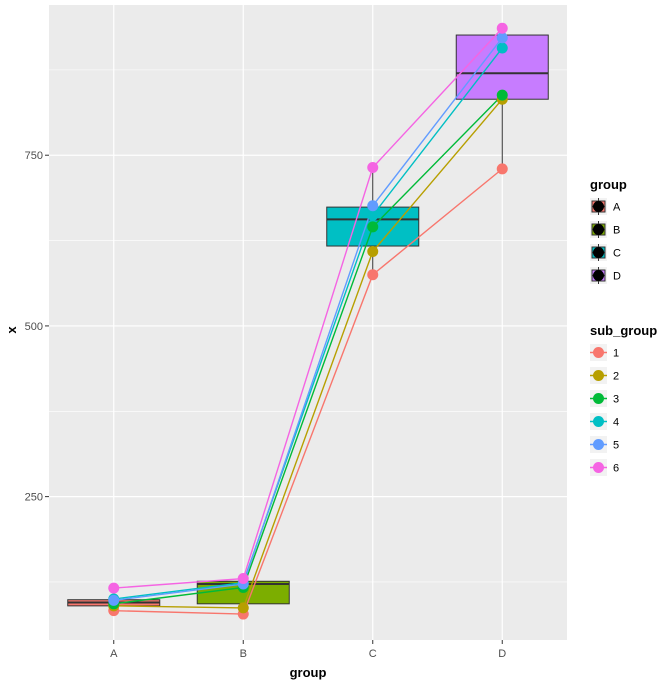  Describe the element at coordinates (502, 48) in the screenshot. I see `point-4-D` at that location.